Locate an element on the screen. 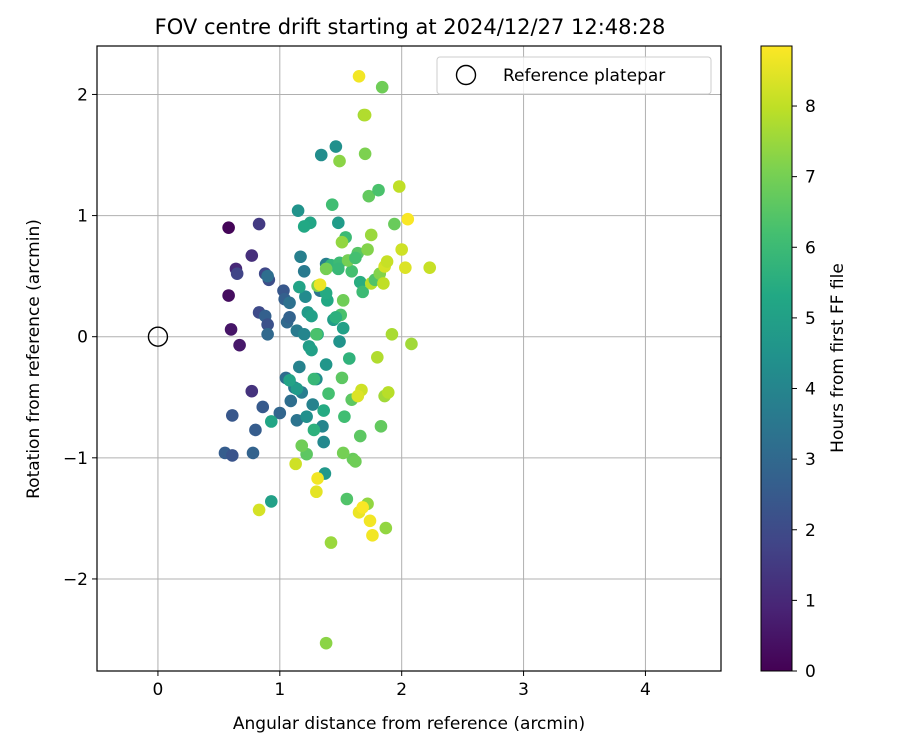  colorbar-gradient is located at coordinates (776, 358).